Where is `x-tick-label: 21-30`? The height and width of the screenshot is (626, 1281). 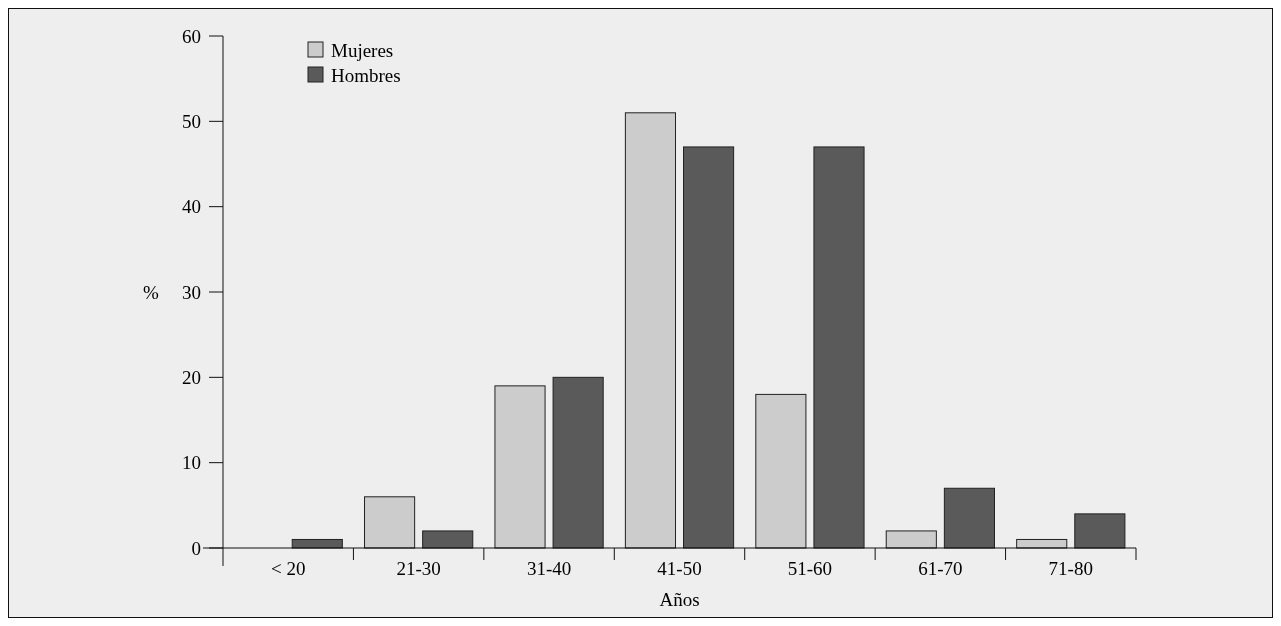 x-tick-label: 21-30 is located at coordinates (418, 568).